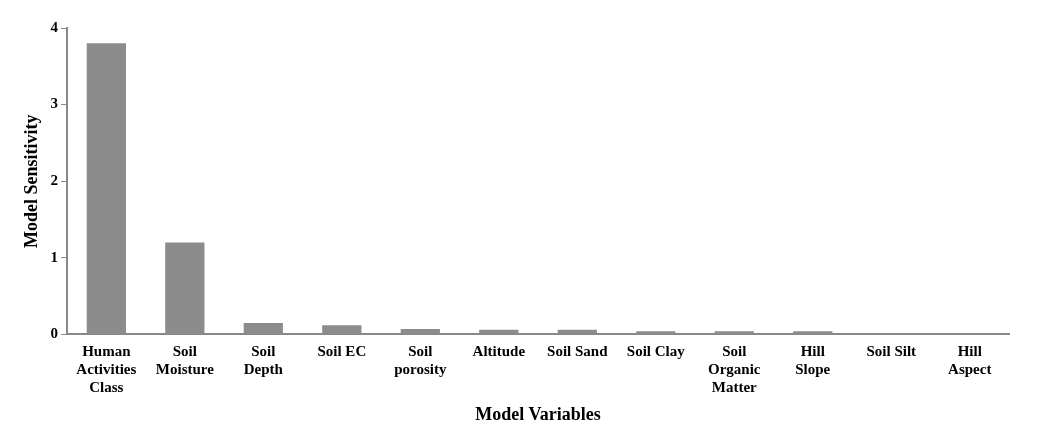 The width and height of the screenshot is (1037, 448). Describe the element at coordinates (54, 180) in the screenshot. I see `y-tick-label: 2` at that location.